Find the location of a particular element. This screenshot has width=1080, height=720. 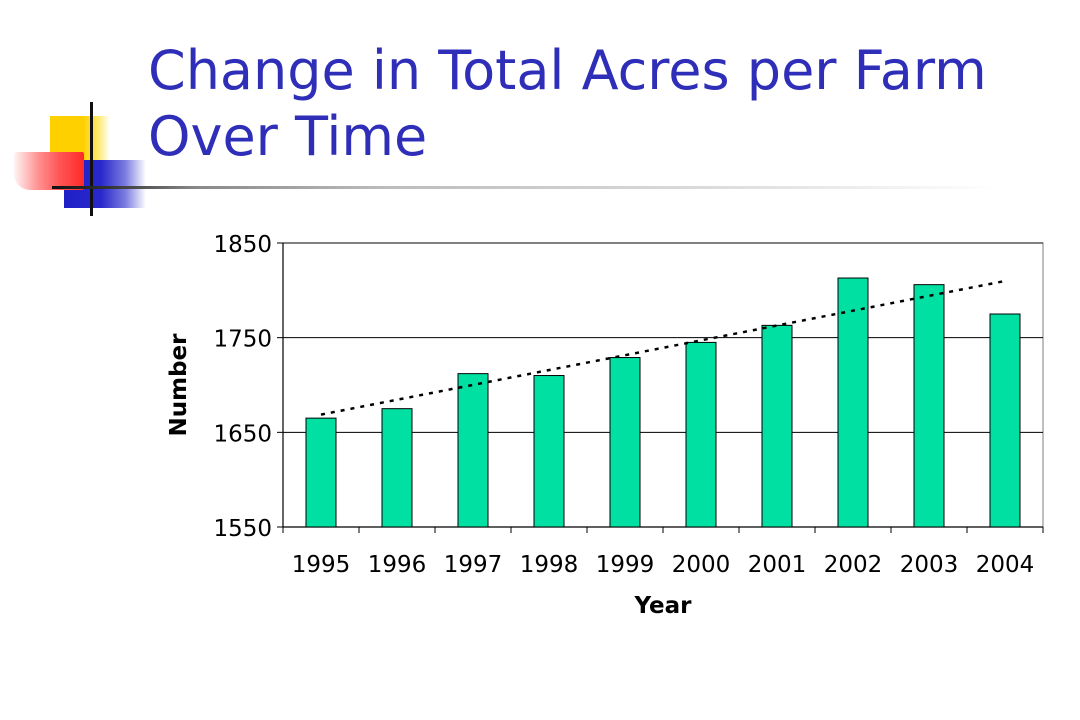

bar-1999 is located at coordinates (625, 442).